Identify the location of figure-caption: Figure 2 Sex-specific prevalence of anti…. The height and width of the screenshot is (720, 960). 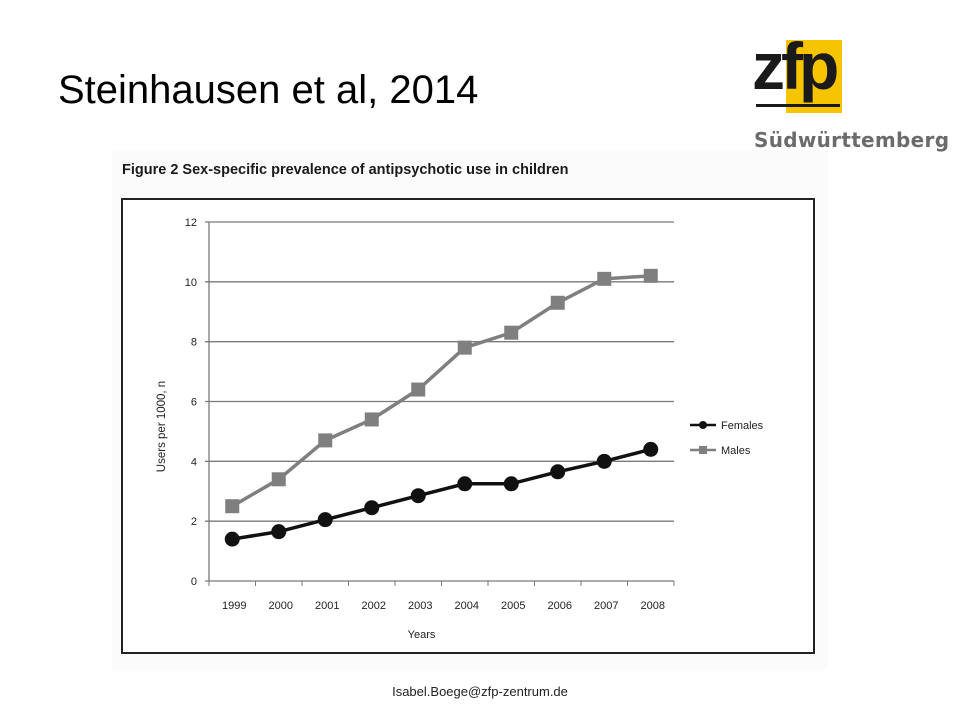
(345, 170).